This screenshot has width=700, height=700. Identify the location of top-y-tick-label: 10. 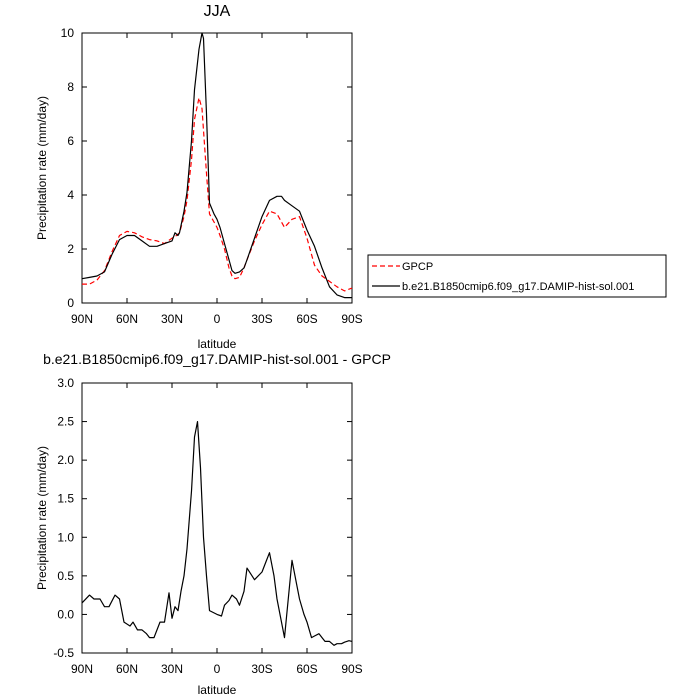
(68, 33).